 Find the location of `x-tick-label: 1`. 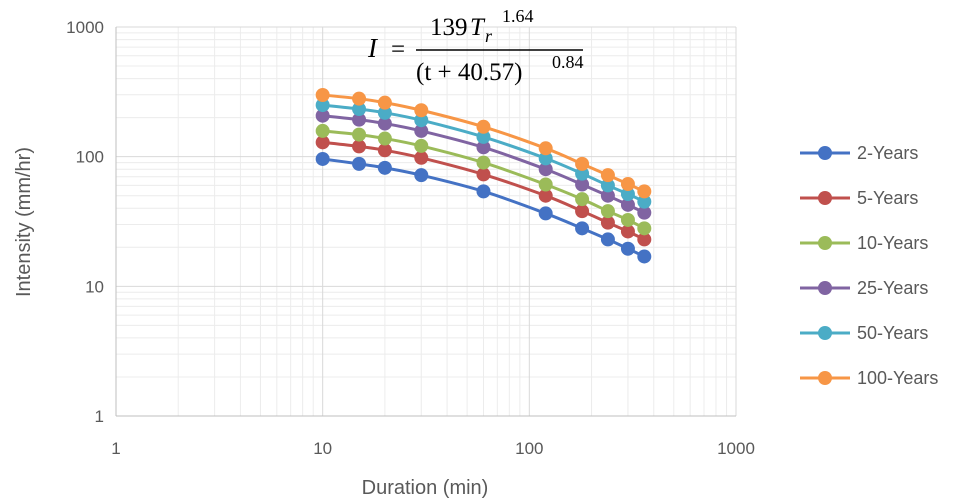

x-tick-label: 1 is located at coordinates (115, 448).